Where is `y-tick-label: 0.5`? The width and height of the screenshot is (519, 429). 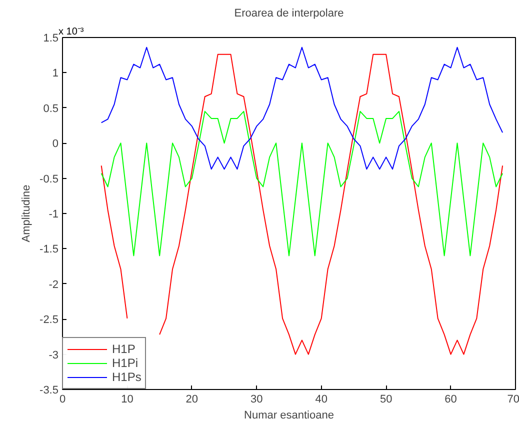 y-tick-label: 0.5 is located at coordinates (51, 108).